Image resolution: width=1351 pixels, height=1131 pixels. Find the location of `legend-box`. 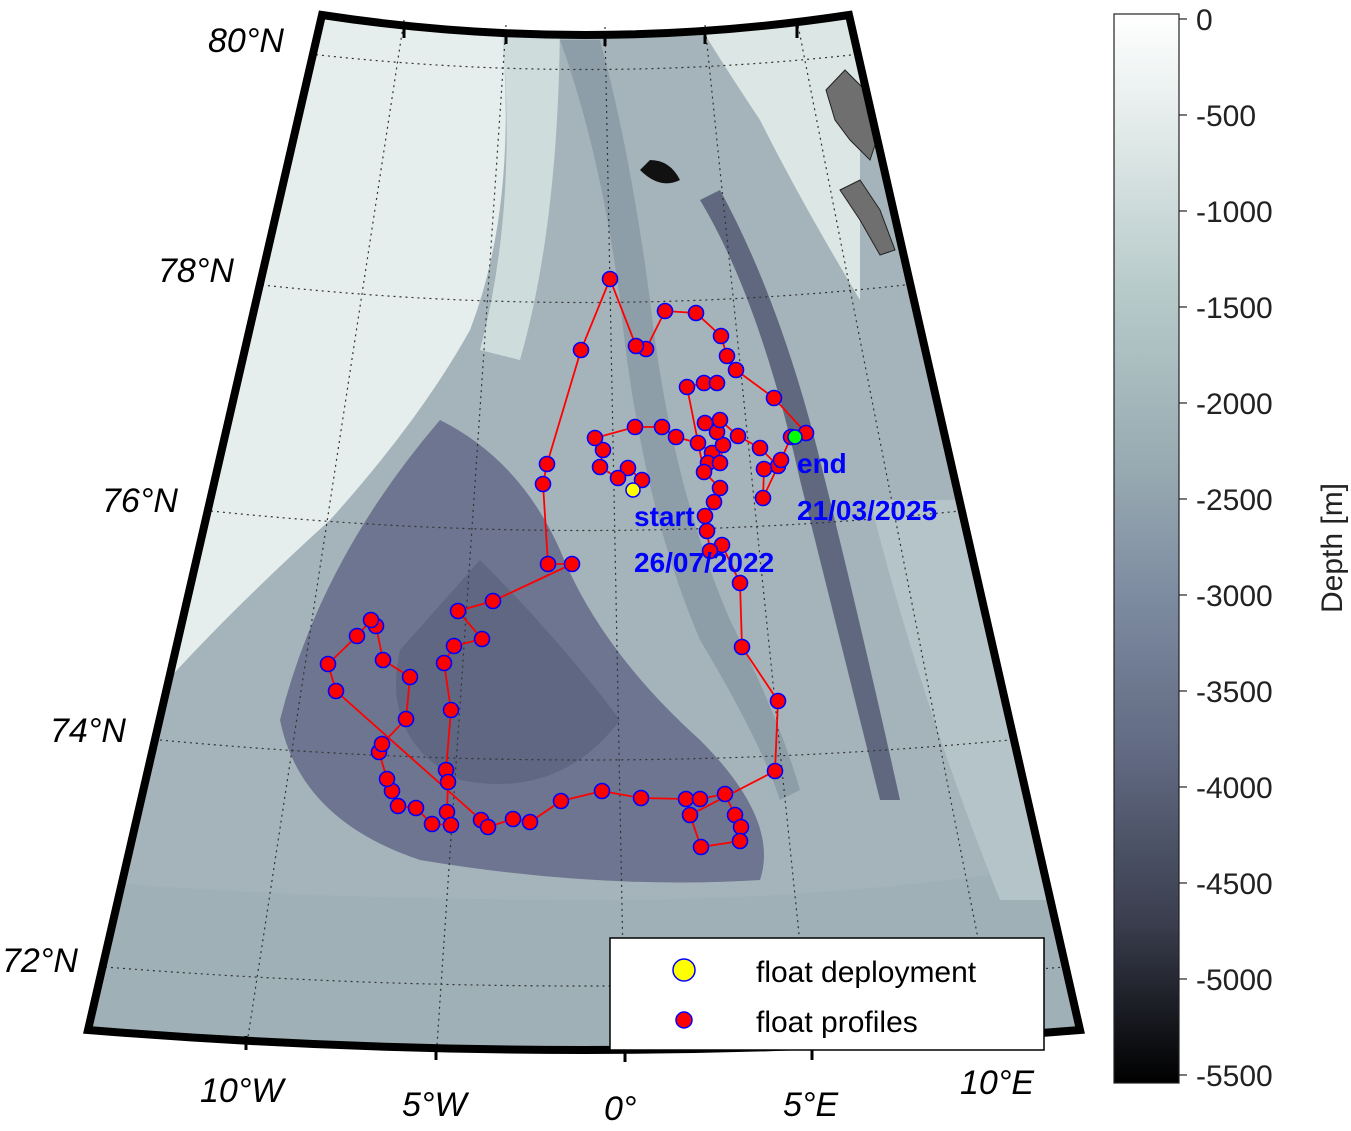

legend-box is located at coordinates (827, 994).